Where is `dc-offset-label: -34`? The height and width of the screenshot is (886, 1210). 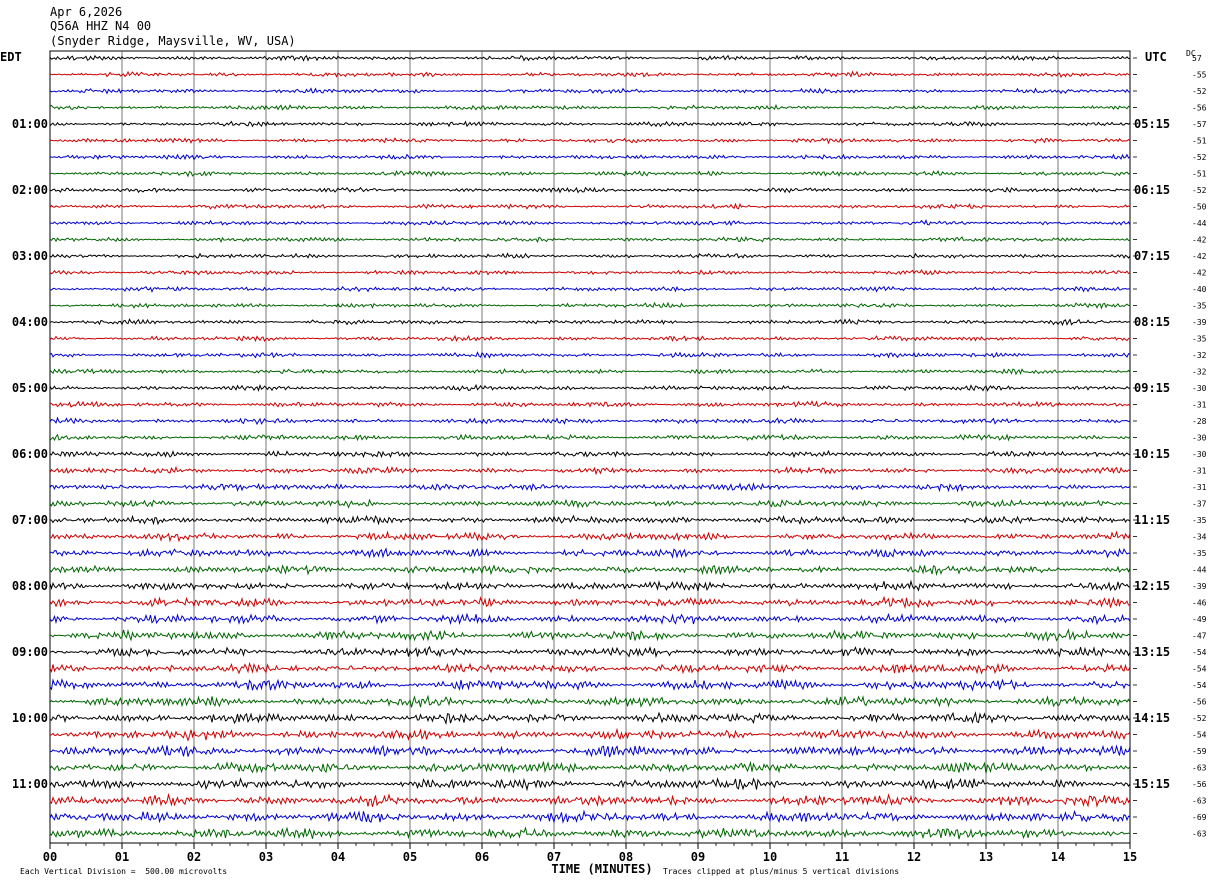
dc-offset-label: -34 is located at coordinates (1199, 537).